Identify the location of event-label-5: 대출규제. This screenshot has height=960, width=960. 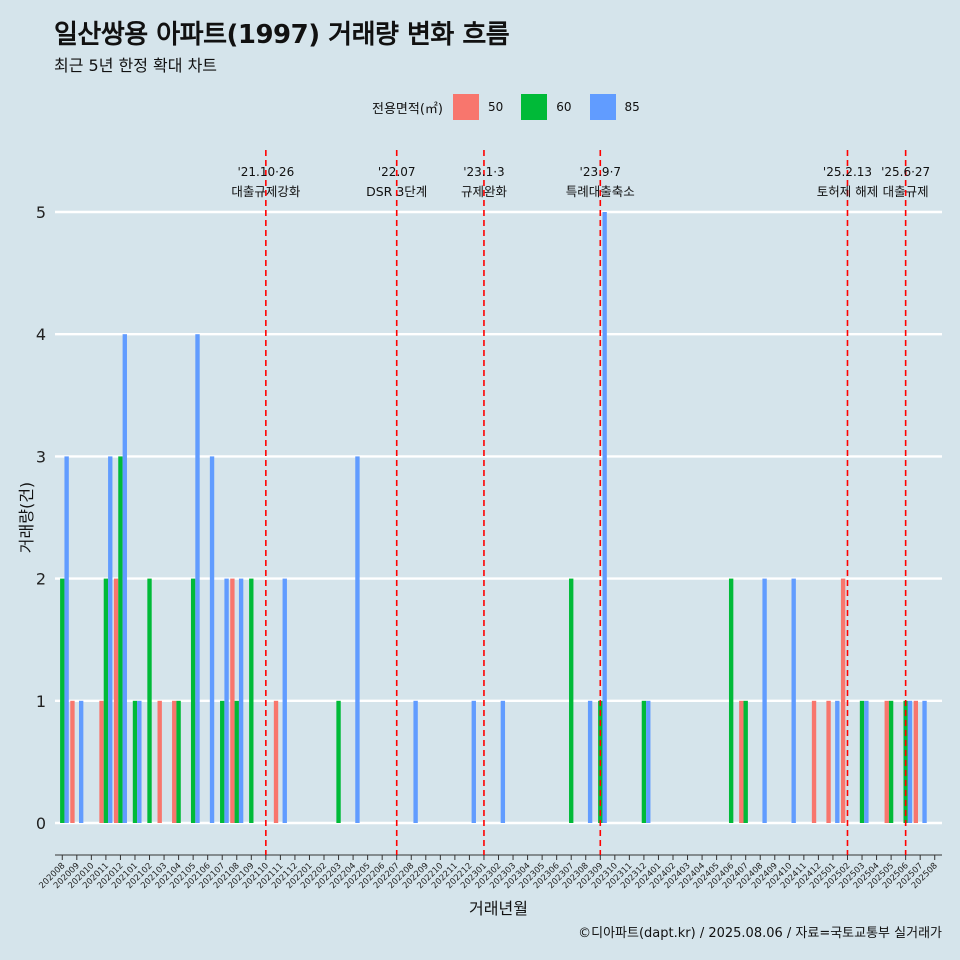
(906, 191).